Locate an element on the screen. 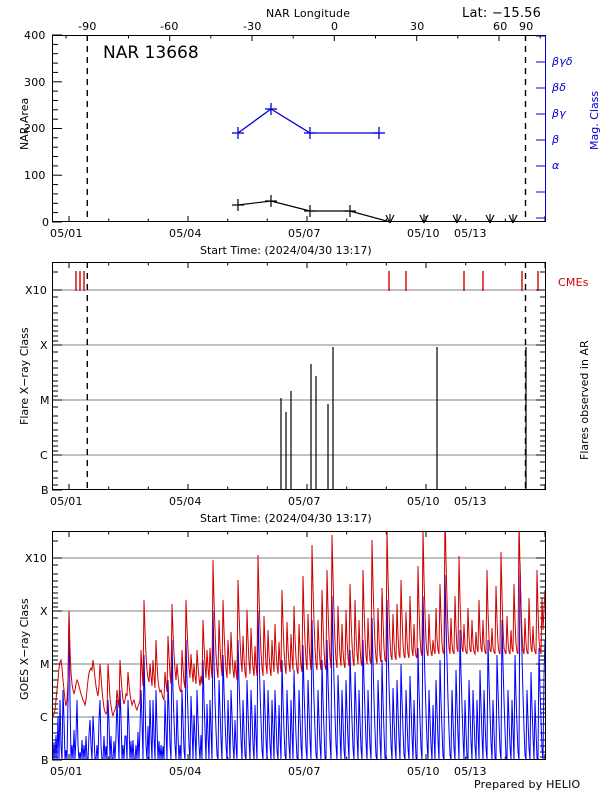 This screenshot has height=800, width=600. ytick-panel2-m: M is located at coordinates (45, 400).